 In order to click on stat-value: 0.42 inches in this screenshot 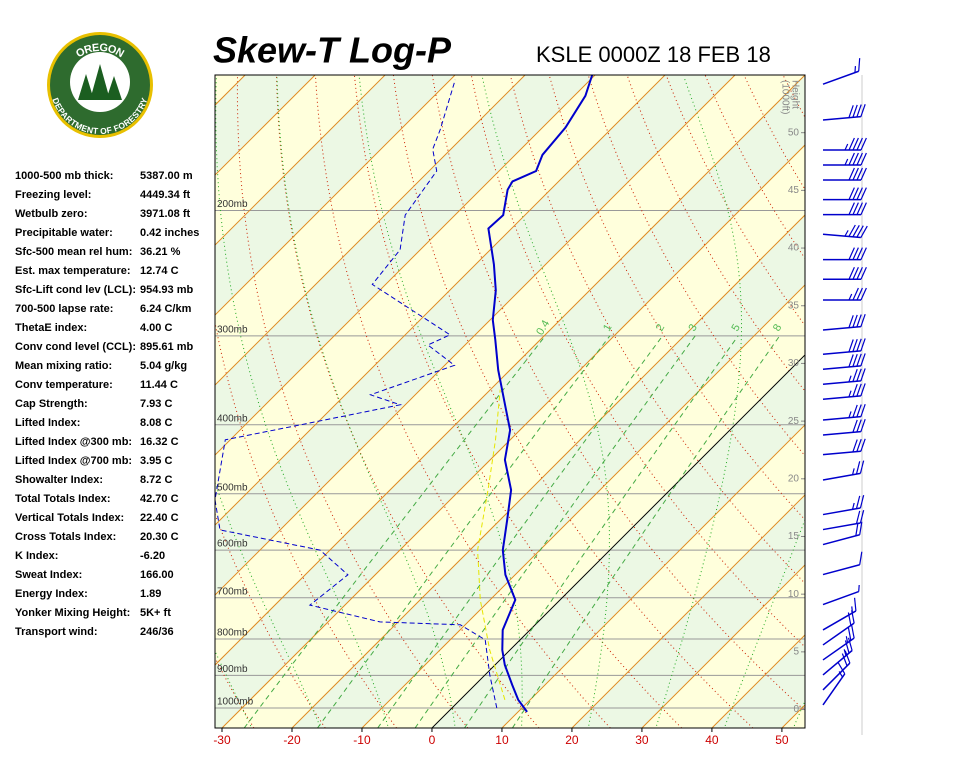, I will do `click(169, 233)`.